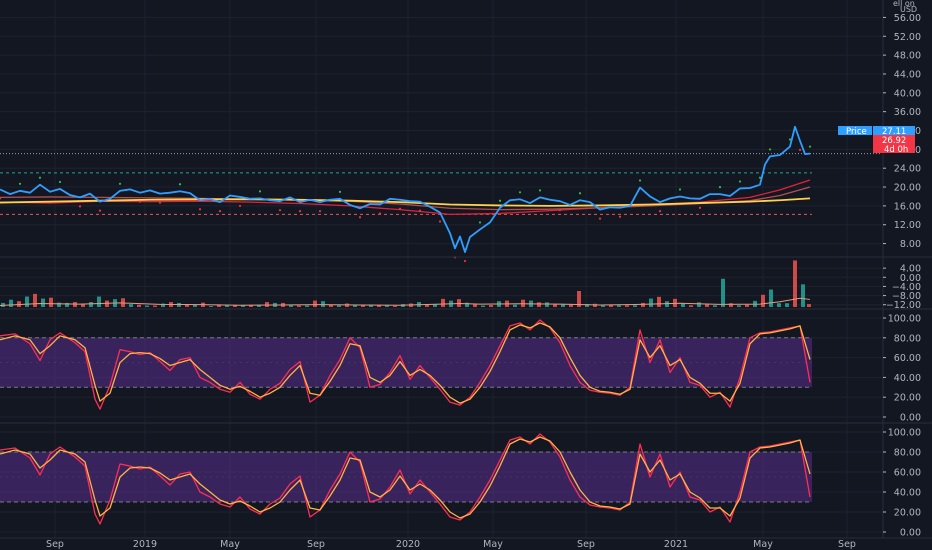 This screenshot has width=932, height=550. Describe the element at coordinates (907, 225) in the screenshot. I see `y-tick-label: 12.00` at that location.